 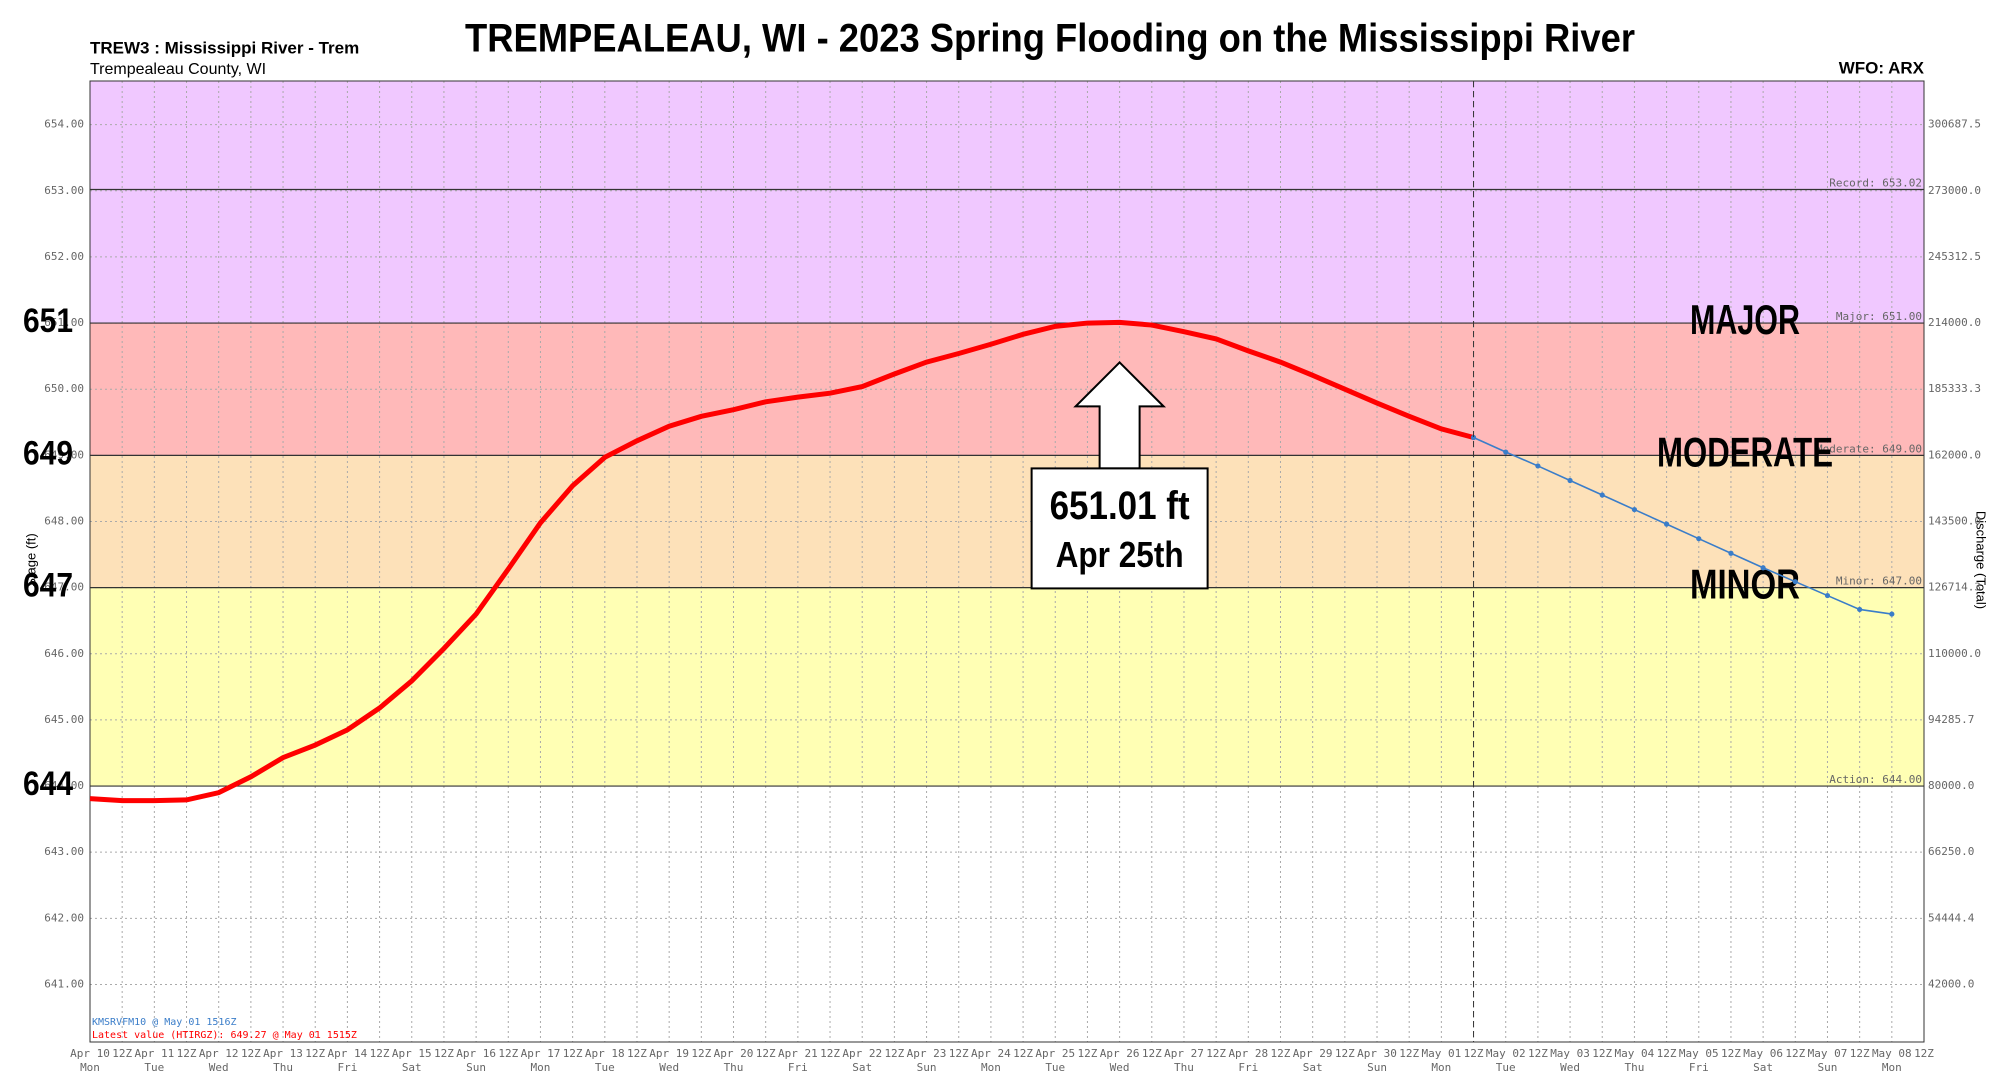 What do you see at coordinates (734, 1053) in the screenshot?
I see `x-tick-label: Apr 20` at bounding box center [734, 1053].